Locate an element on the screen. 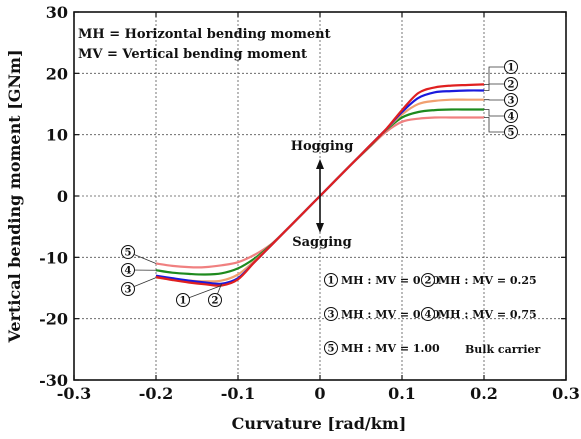 This screenshot has height=439, width=581. legend-item-5-circle is located at coordinates (331, 348).